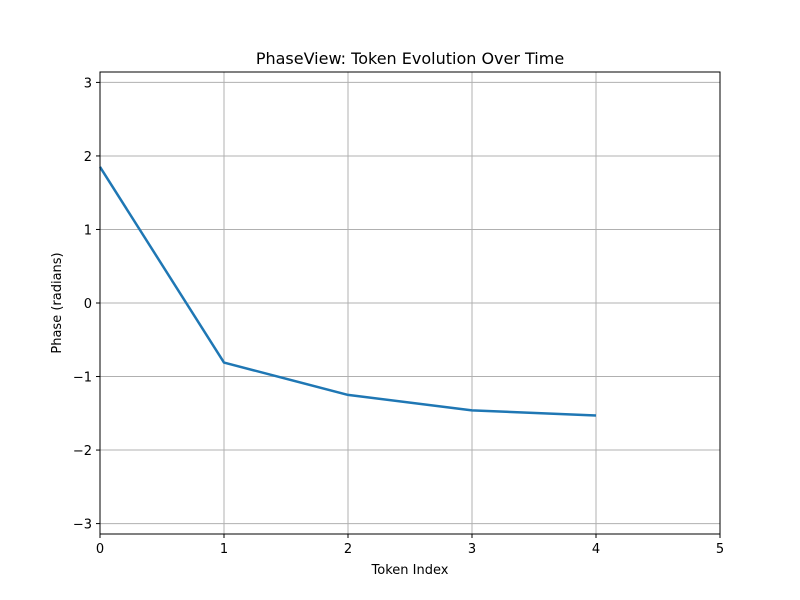  I want to click on x-tick-label: 1, so click(224, 549).